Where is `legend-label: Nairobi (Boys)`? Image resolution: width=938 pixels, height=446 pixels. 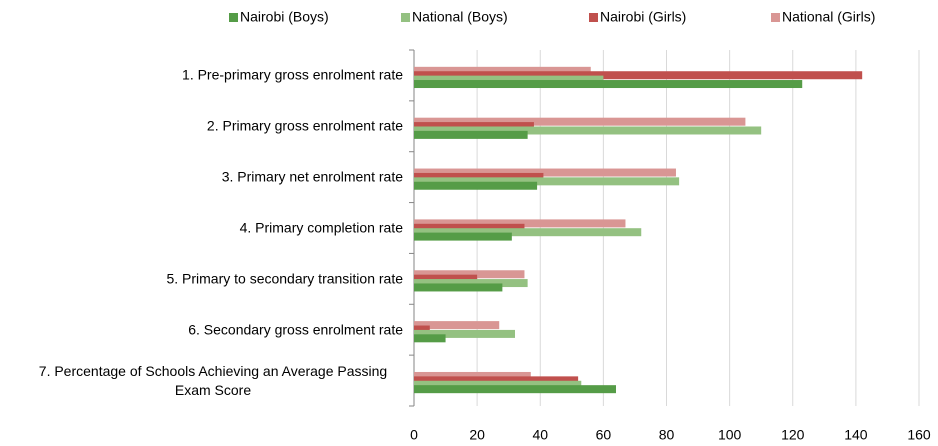 legend-label: Nairobi (Boys) is located at coordinates (284, 17).